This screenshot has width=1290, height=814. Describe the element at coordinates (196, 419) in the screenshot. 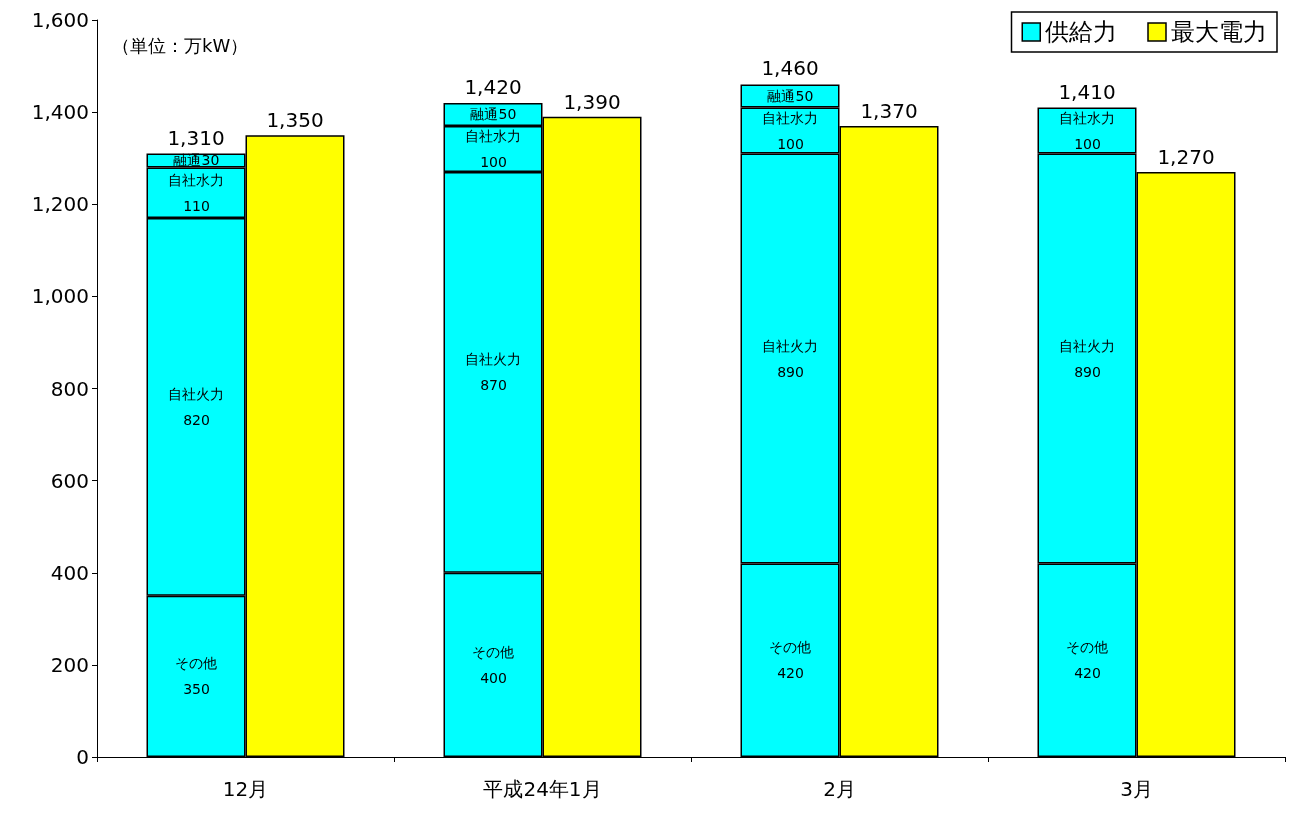

I see `data-label: 820` at that location.